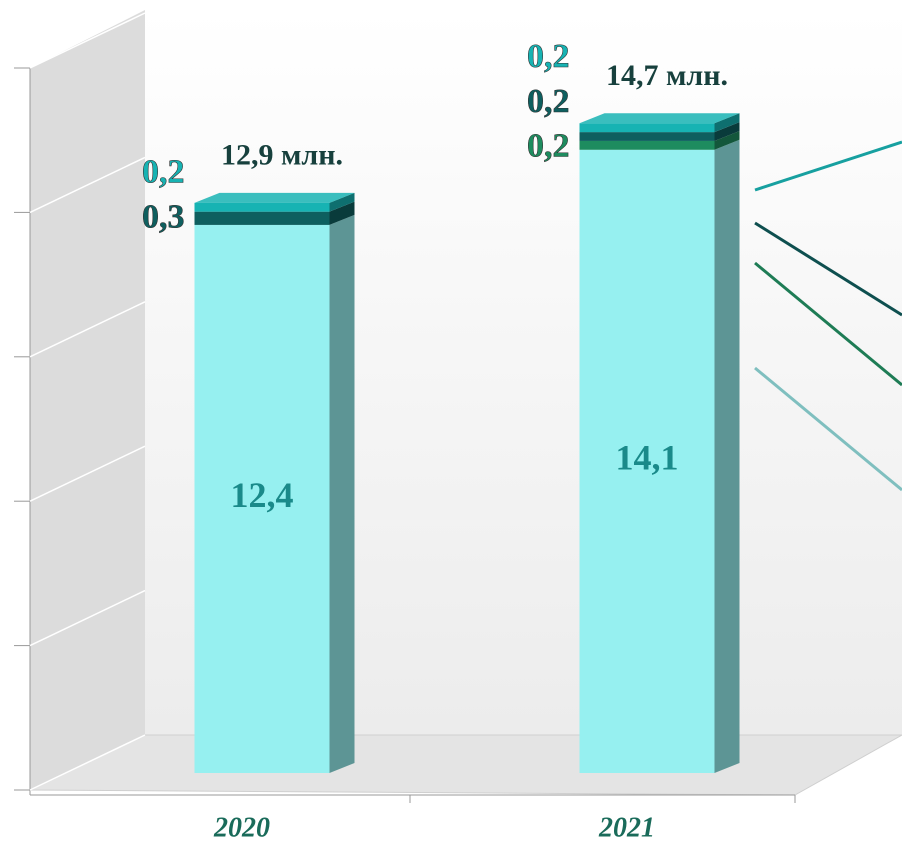 The image size is (902, 843). I want to click on legend-leaders, so click(828, 316).